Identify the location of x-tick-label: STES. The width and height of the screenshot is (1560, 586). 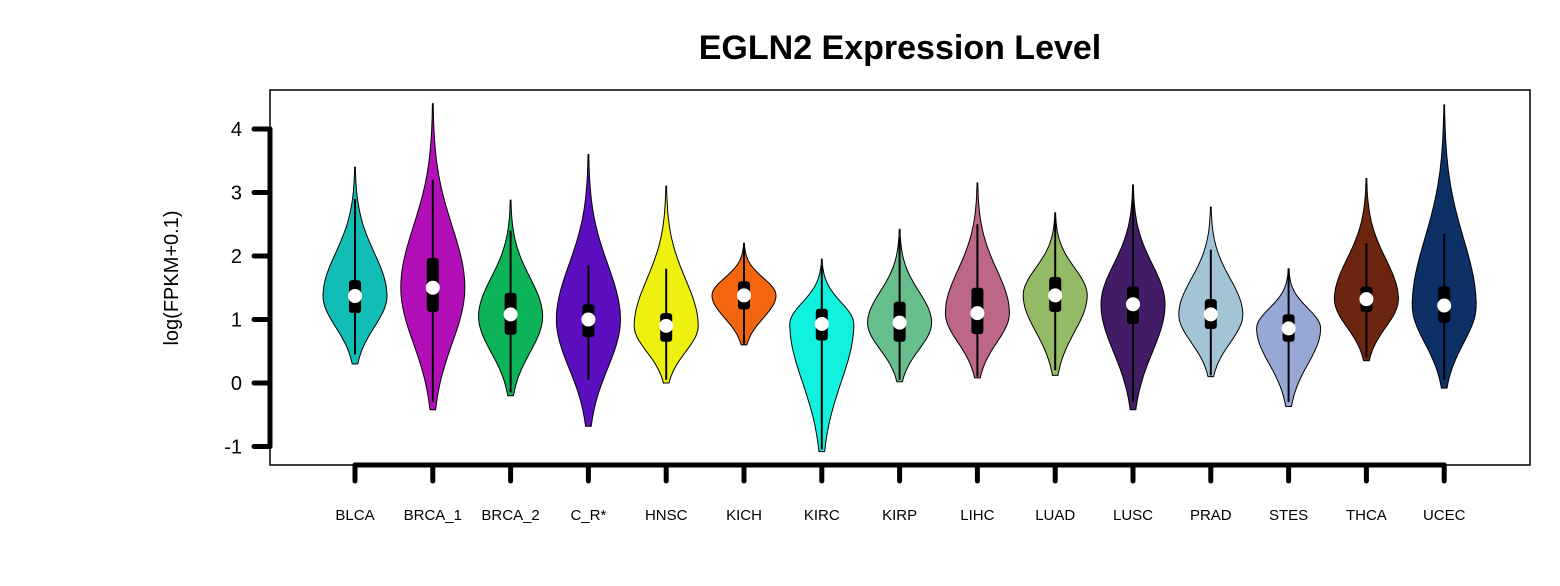
(1288, 515).